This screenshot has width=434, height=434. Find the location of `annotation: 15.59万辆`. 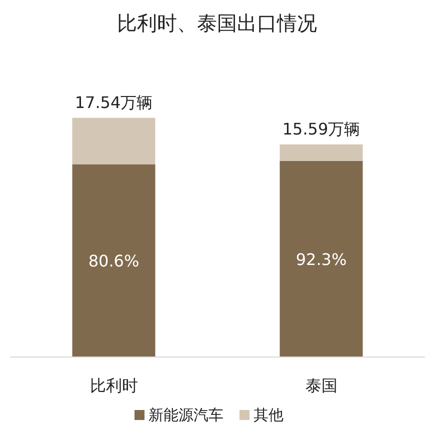

annotation: 15.59万辆 is located at coordinates (321, 128).